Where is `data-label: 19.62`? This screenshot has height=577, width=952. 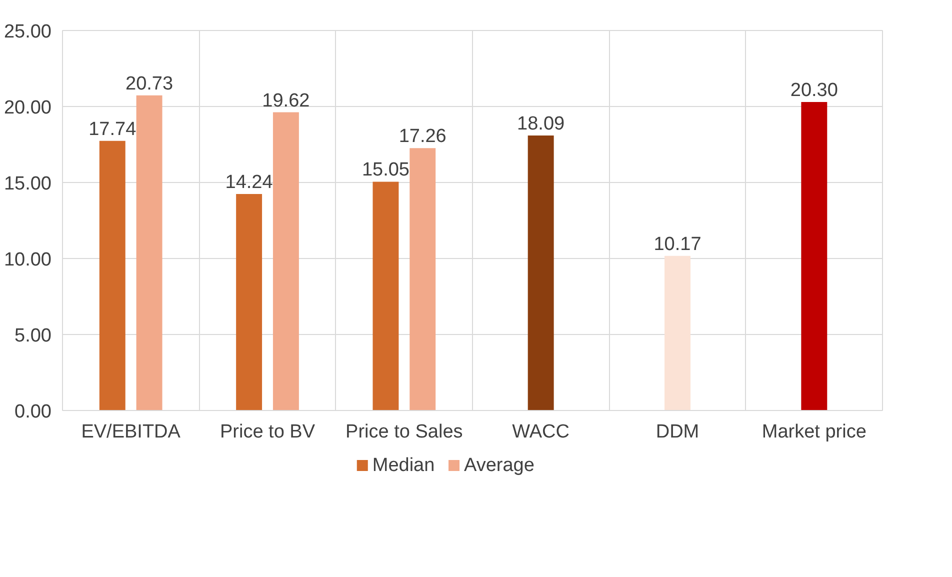 data-label: 19.62 is located at coordinates (286, 101).